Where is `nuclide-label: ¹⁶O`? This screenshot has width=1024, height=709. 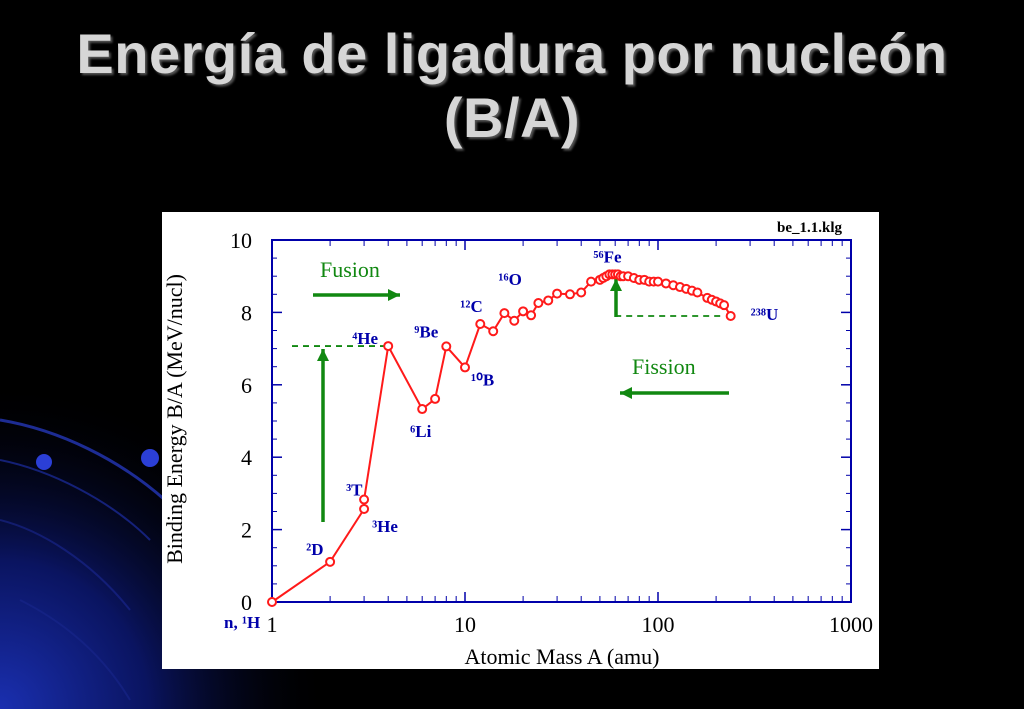 nuclide-label: ¹⁶O is located at coordinates (509, 279).